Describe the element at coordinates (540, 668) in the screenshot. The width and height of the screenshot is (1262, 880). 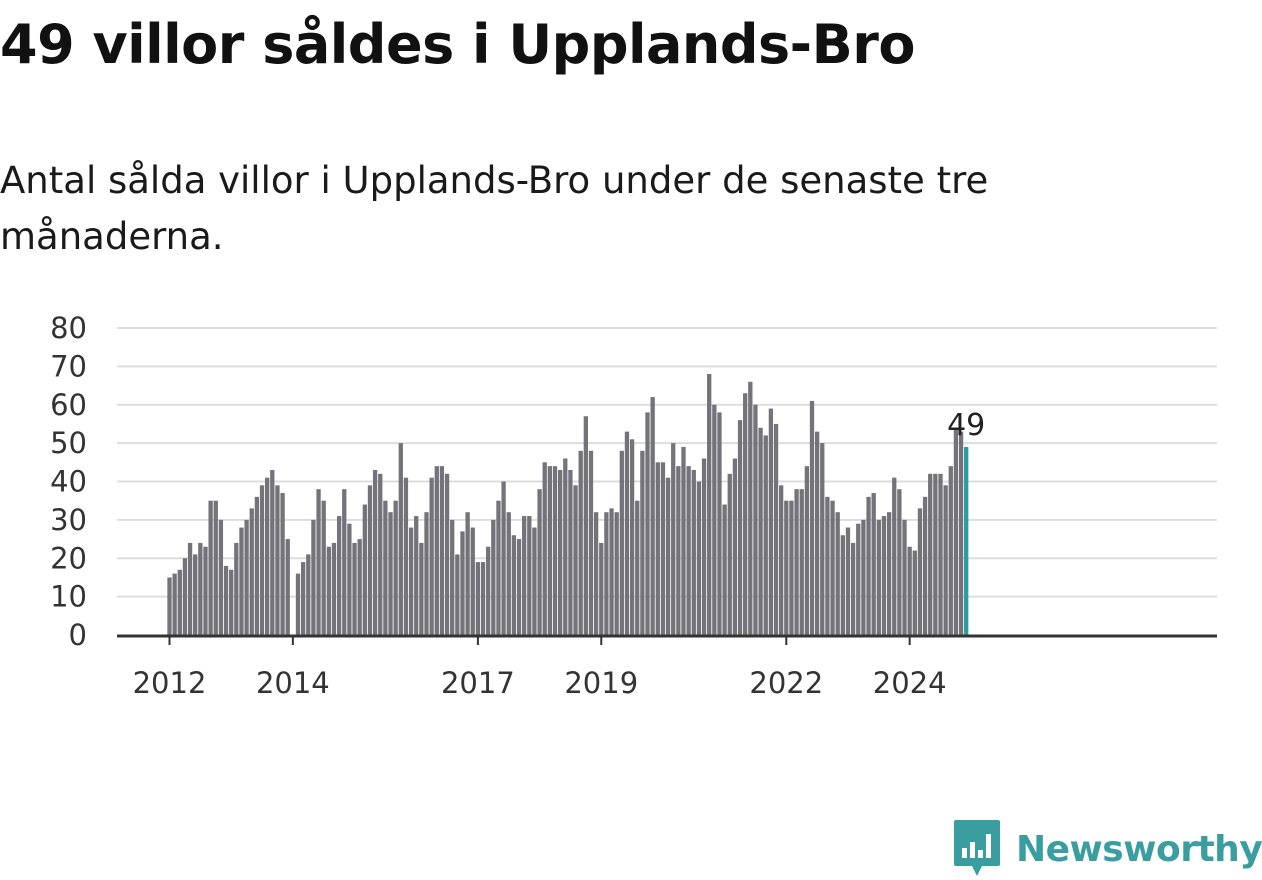
I see `x-axis-ticks: 2012 2014 2017 2019 2022 2024` at that location.